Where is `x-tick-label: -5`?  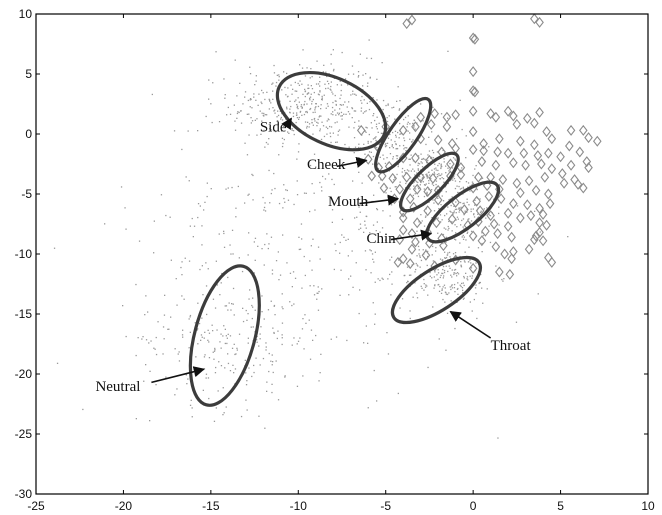
x-tick-label: -5 is located at coordinates (385, 506).